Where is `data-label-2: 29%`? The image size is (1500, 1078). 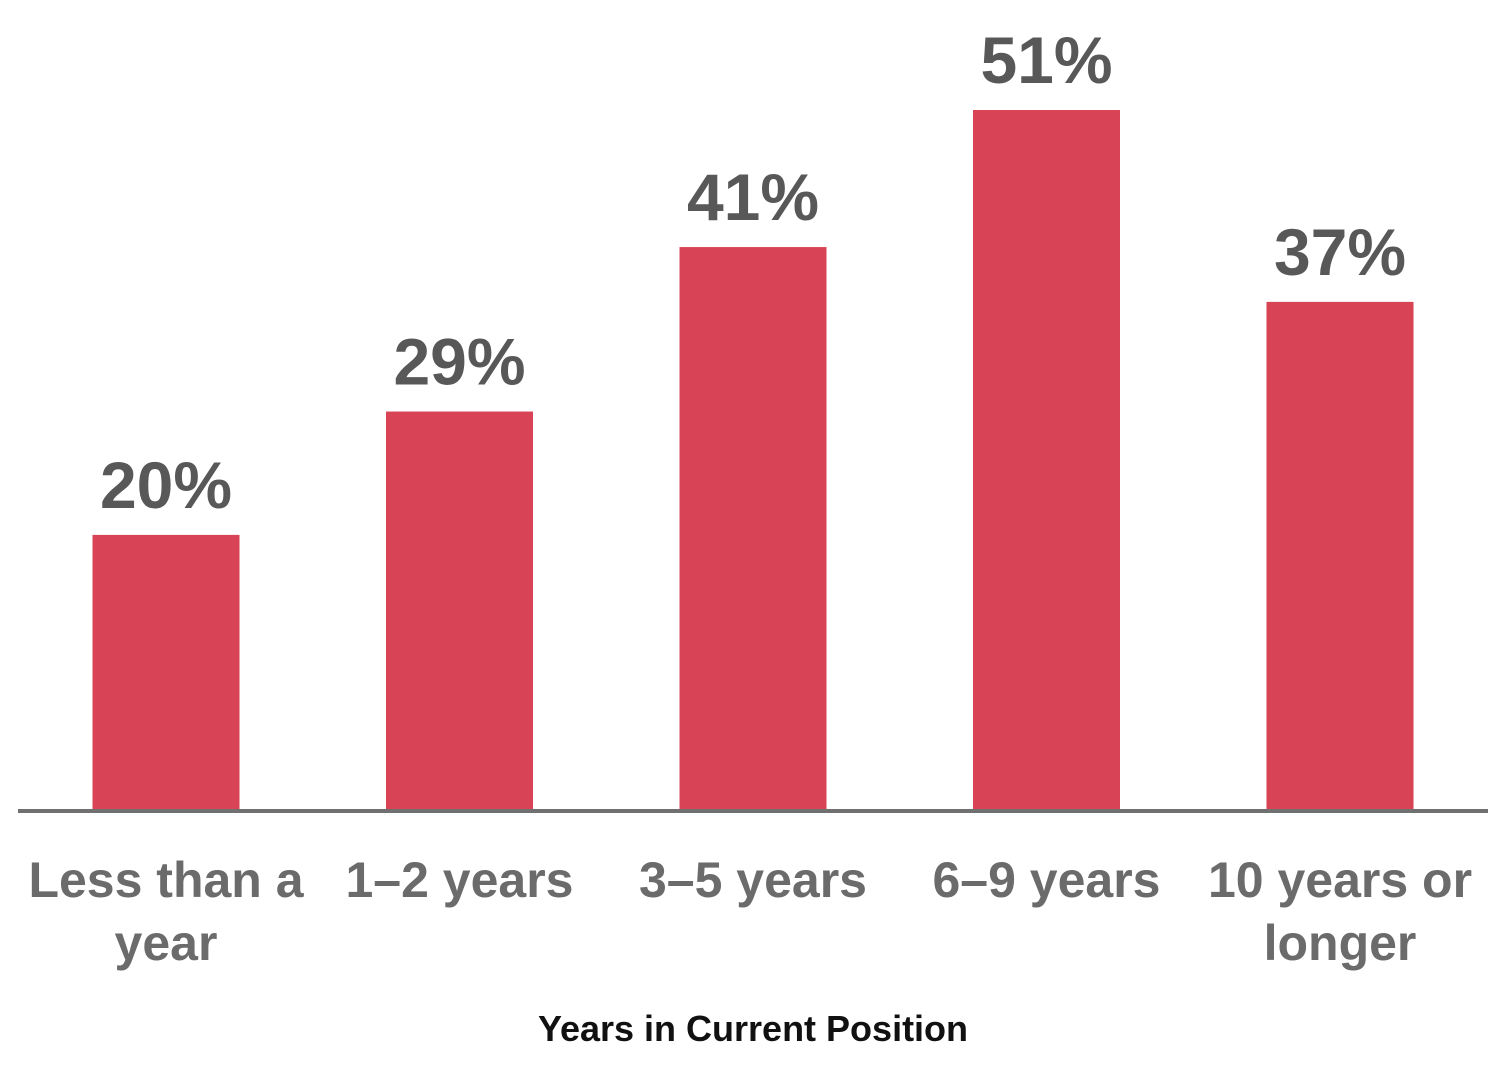
data-label-2: 29% is located at coordinates (459, 362).